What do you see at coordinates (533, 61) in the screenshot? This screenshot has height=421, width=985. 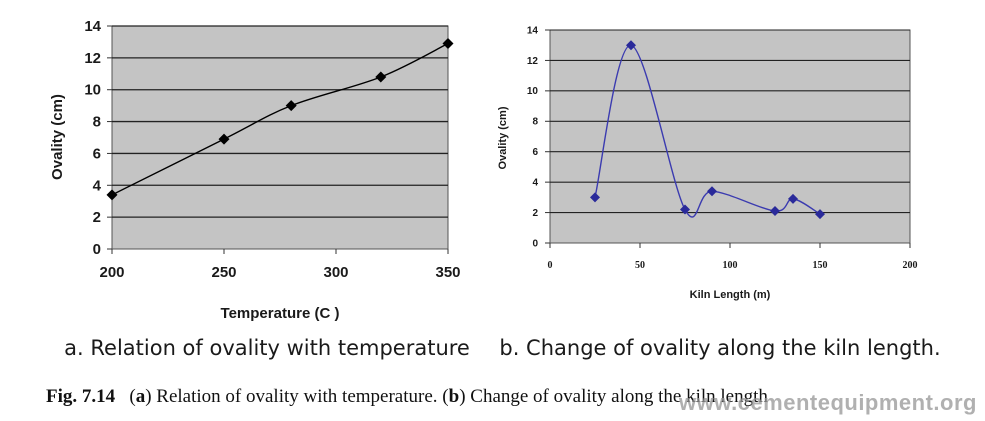 I see `chartB-y-tick-label: 12` at bounding box center [533, 61].